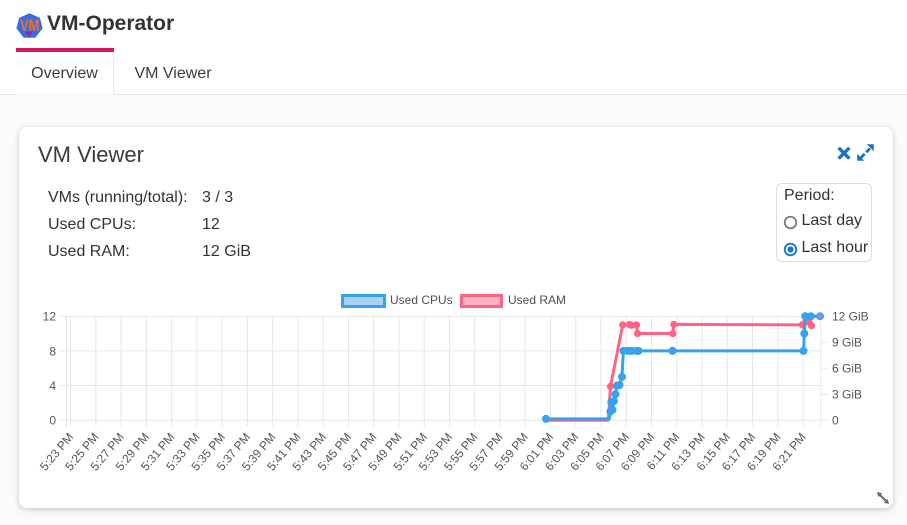  What do you see at coordinates (29, 26) in the screenshot?
I see `svg-text: VM` at bounding box center [29, 26].